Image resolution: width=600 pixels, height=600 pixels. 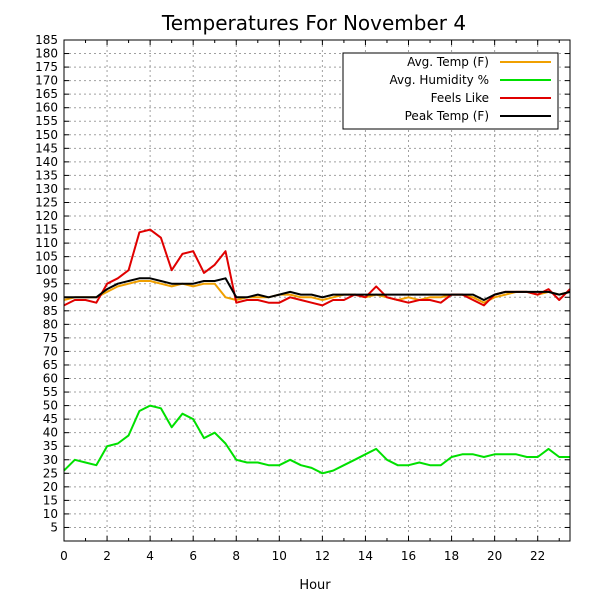 I want to click on x-axis-label: Hour, so click(x=315, y=585).